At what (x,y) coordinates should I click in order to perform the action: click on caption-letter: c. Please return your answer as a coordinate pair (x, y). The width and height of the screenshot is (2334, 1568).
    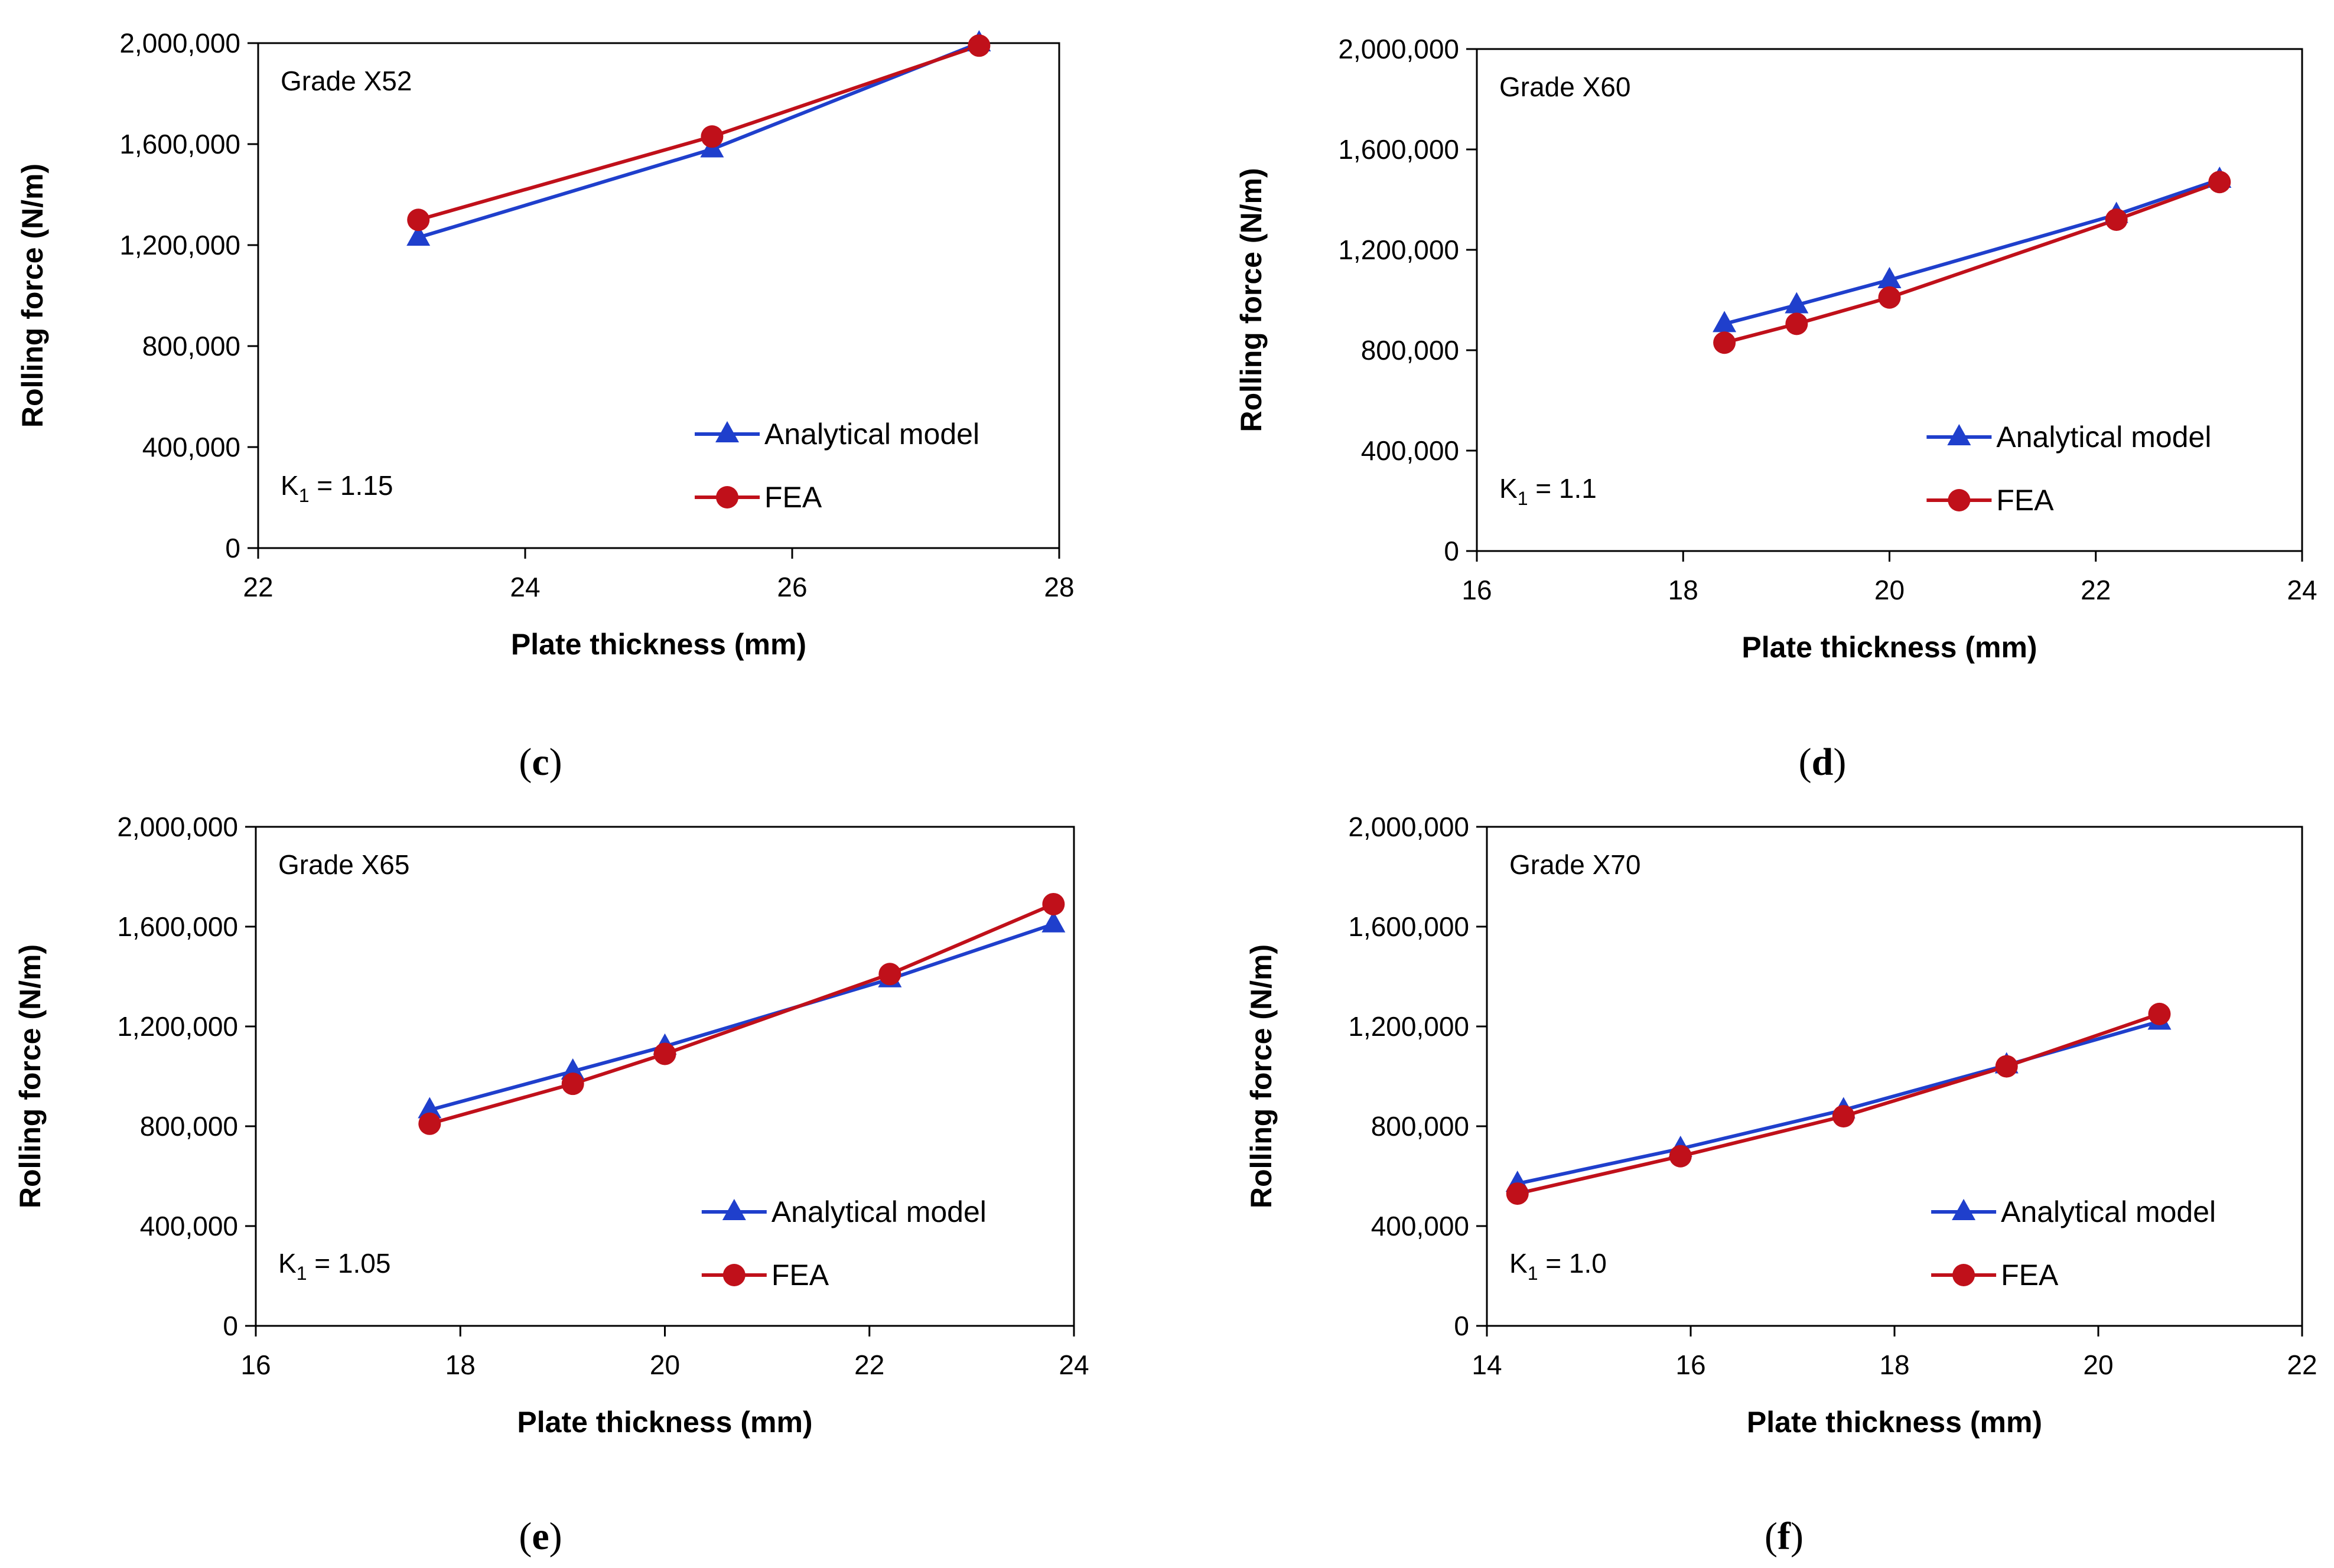
    Looking at the image, I should click on (540, 762).